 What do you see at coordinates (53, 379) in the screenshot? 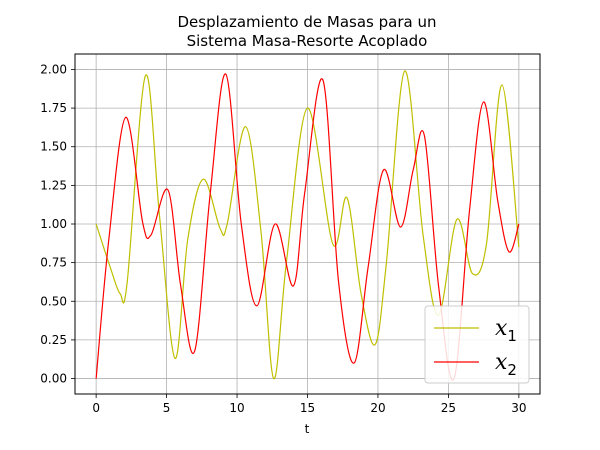
I see `y-tick-label: 0.00` at bounding box center [53, 379].